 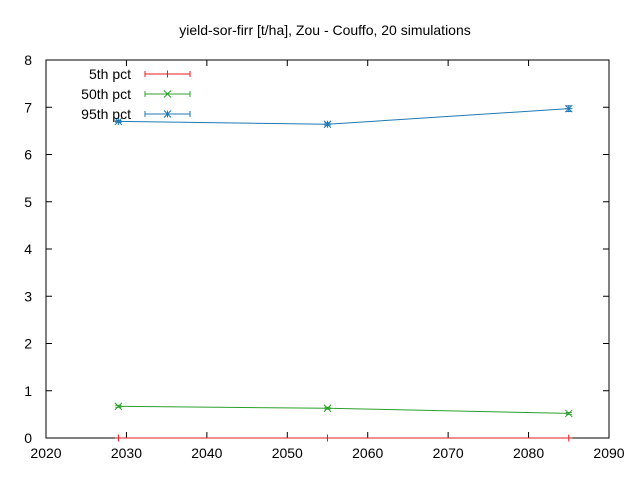 I want to click on legend-label: 95th pct, so click(x=106, y=114).